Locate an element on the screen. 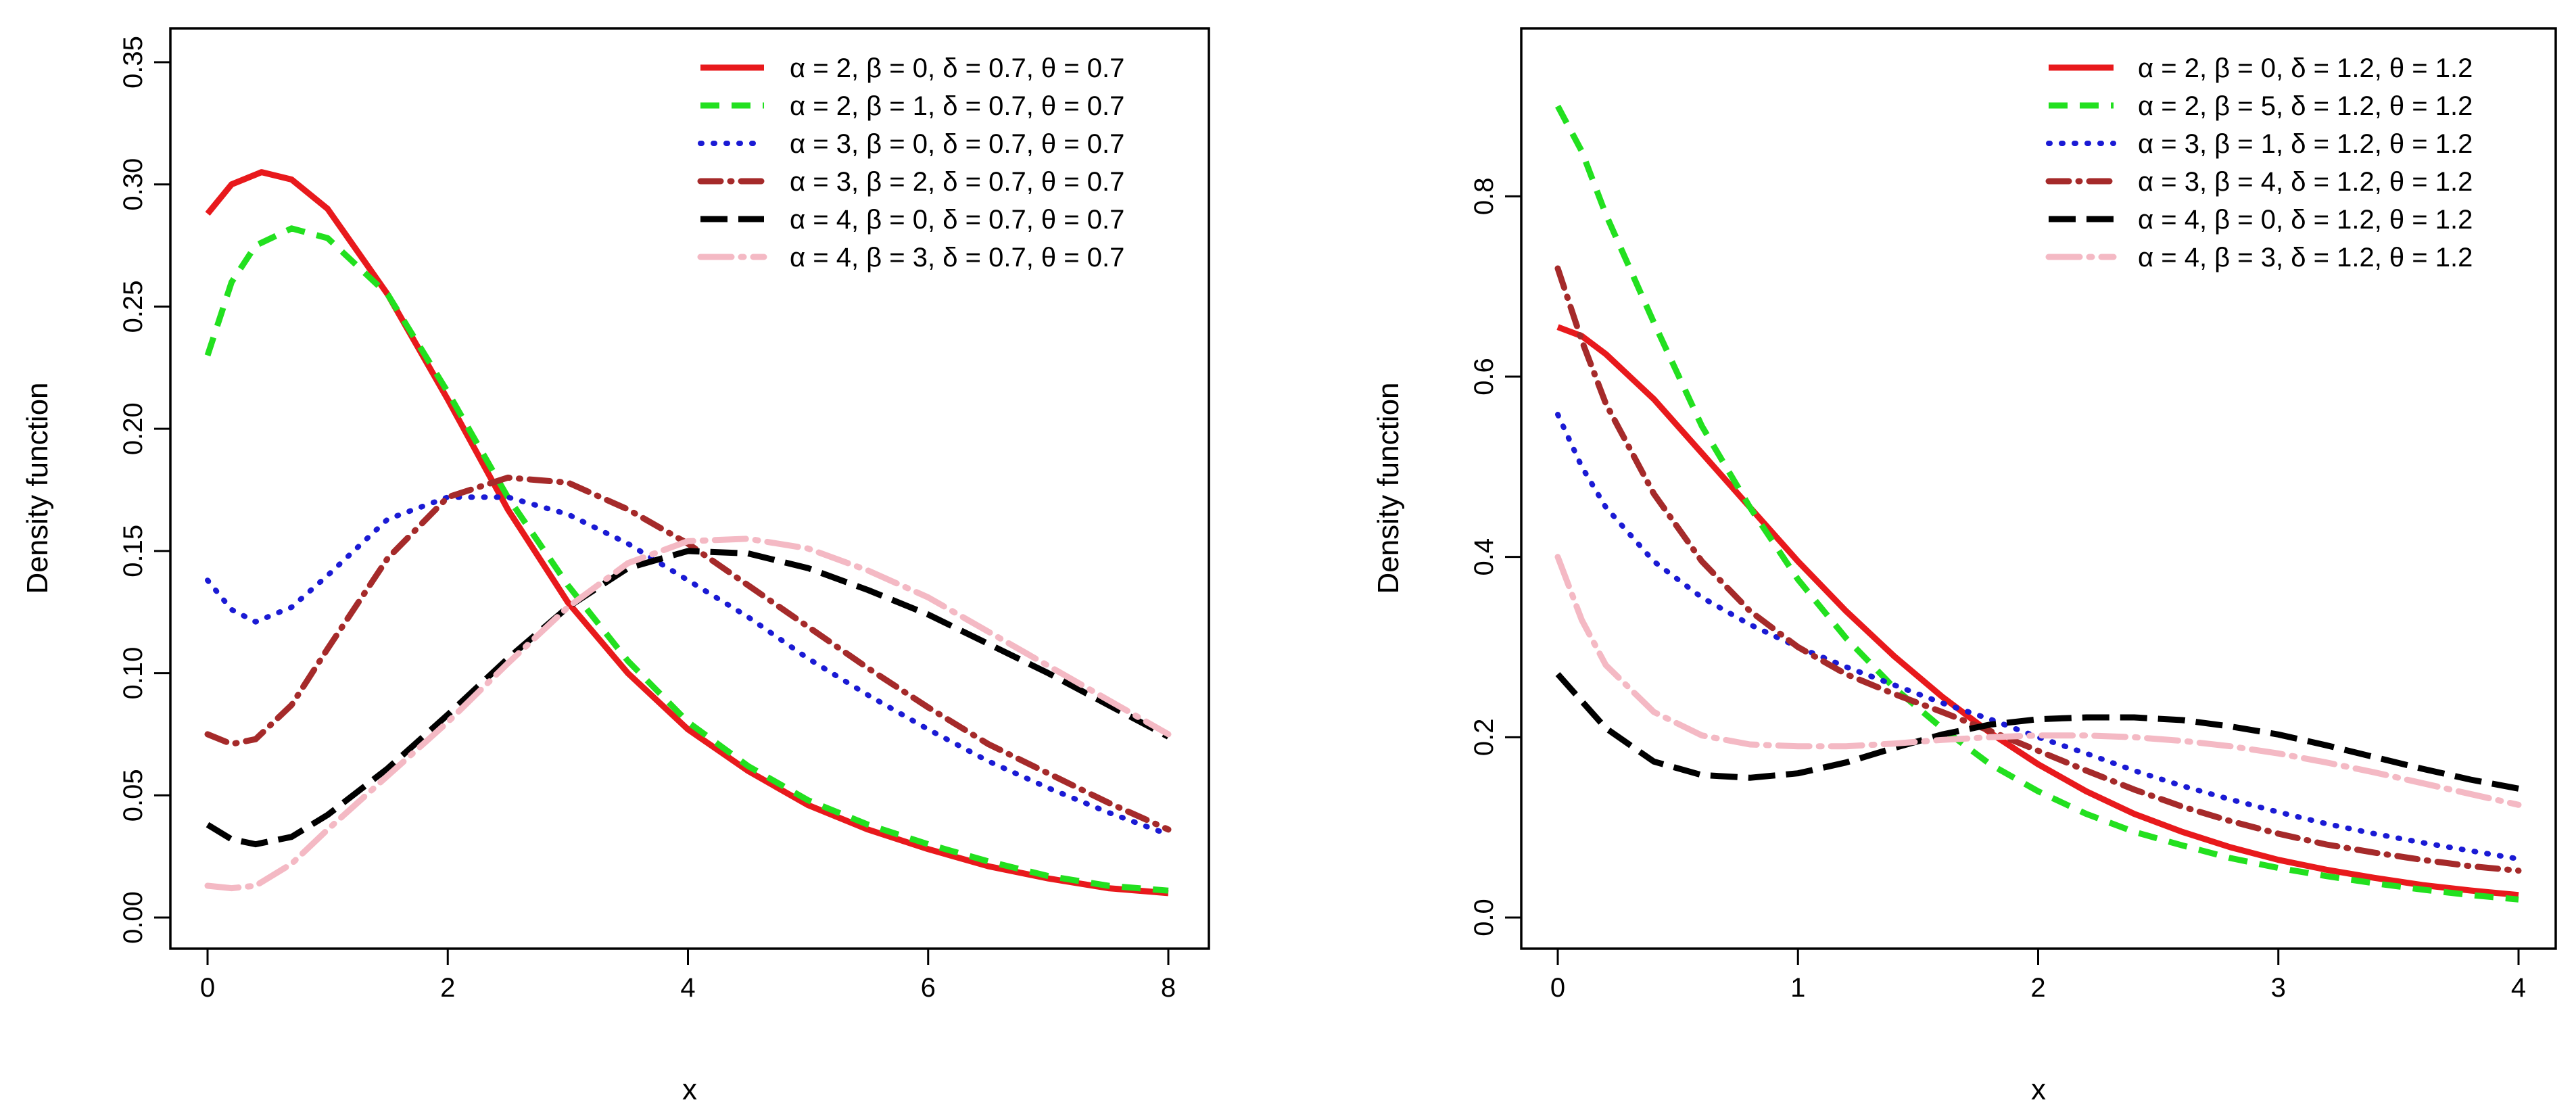  left-x-tick-label: 6 is located at coordinates (928, 988).